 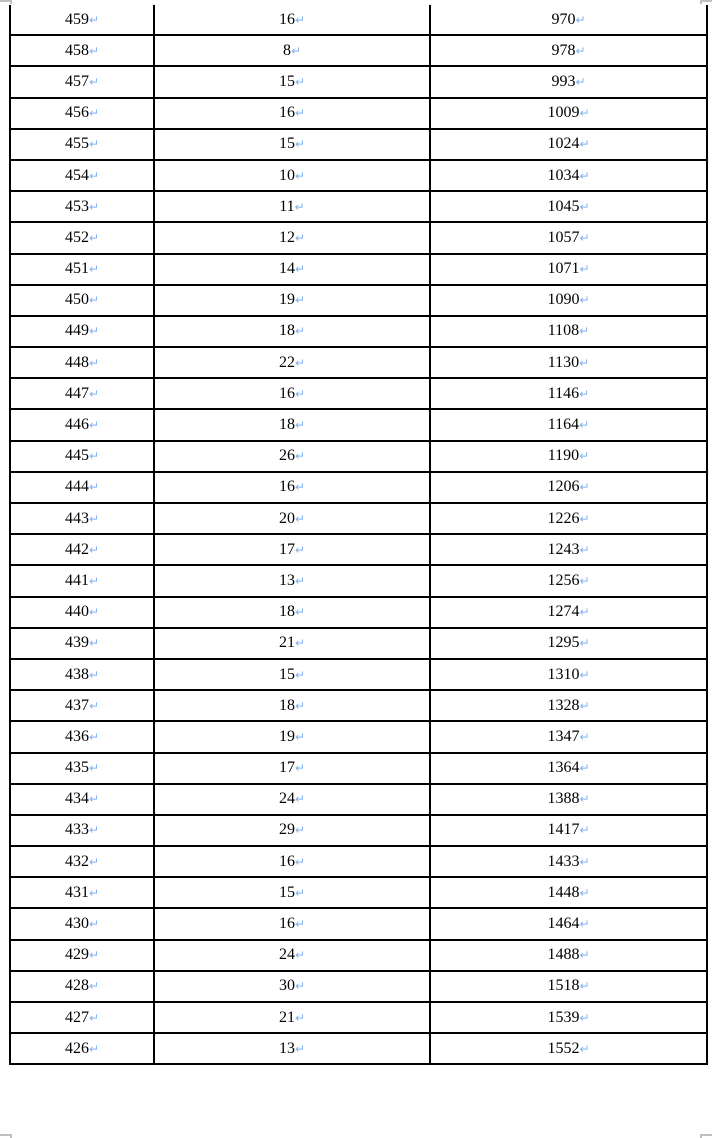 I want to click on table-cell: 1045↵, so click(x=568, y=207).